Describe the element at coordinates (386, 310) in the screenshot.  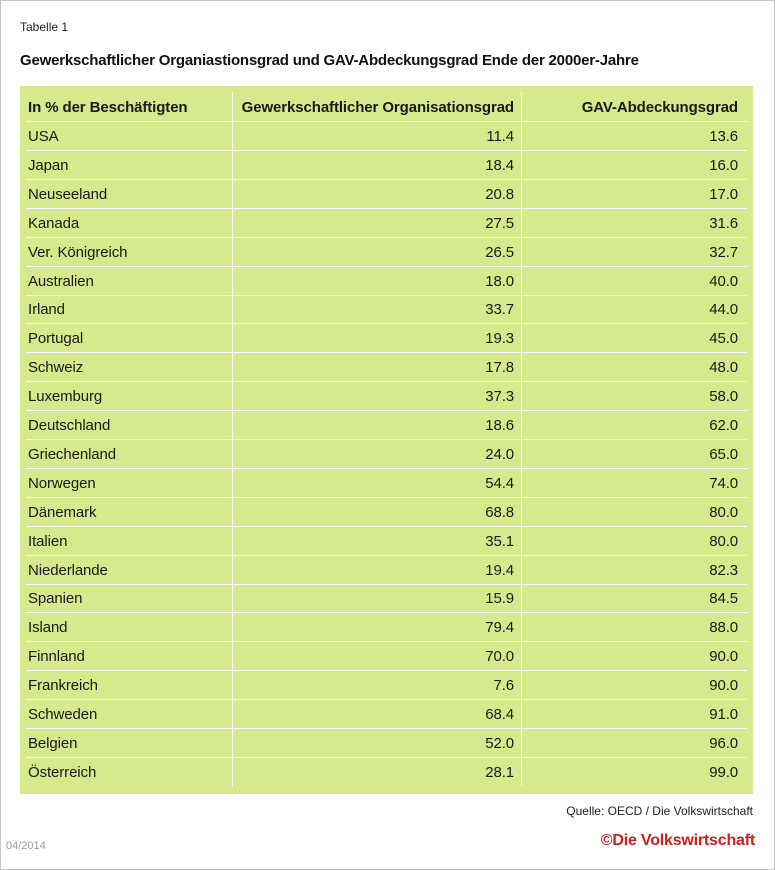
I see `table-row: Irland 33.7 44.0` at that location.